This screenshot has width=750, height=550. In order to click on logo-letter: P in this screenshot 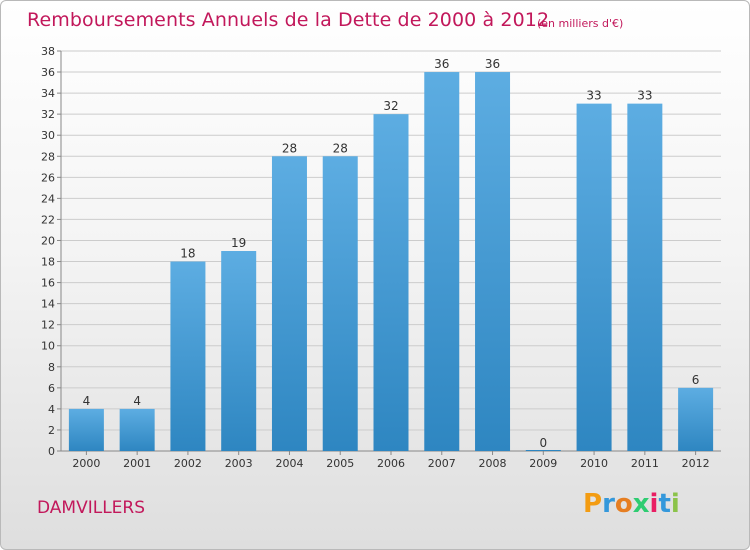, I will do `click(593, 504)`.